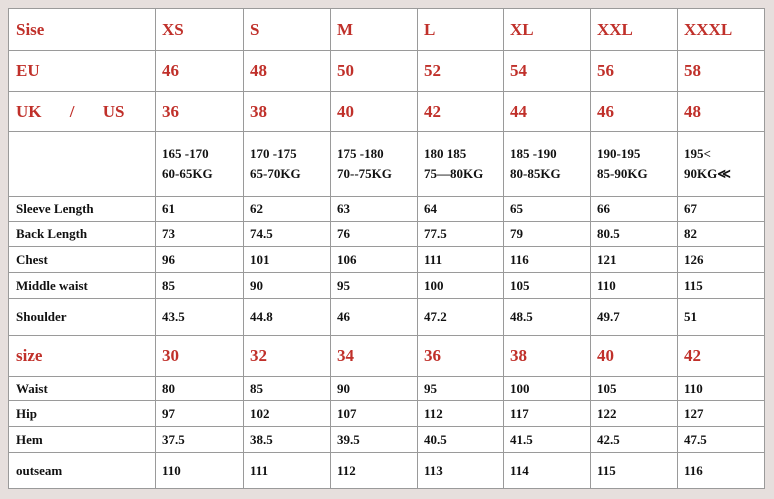  I want to click on table-cell: 165 -170 60-65KG, so click(199, 164).